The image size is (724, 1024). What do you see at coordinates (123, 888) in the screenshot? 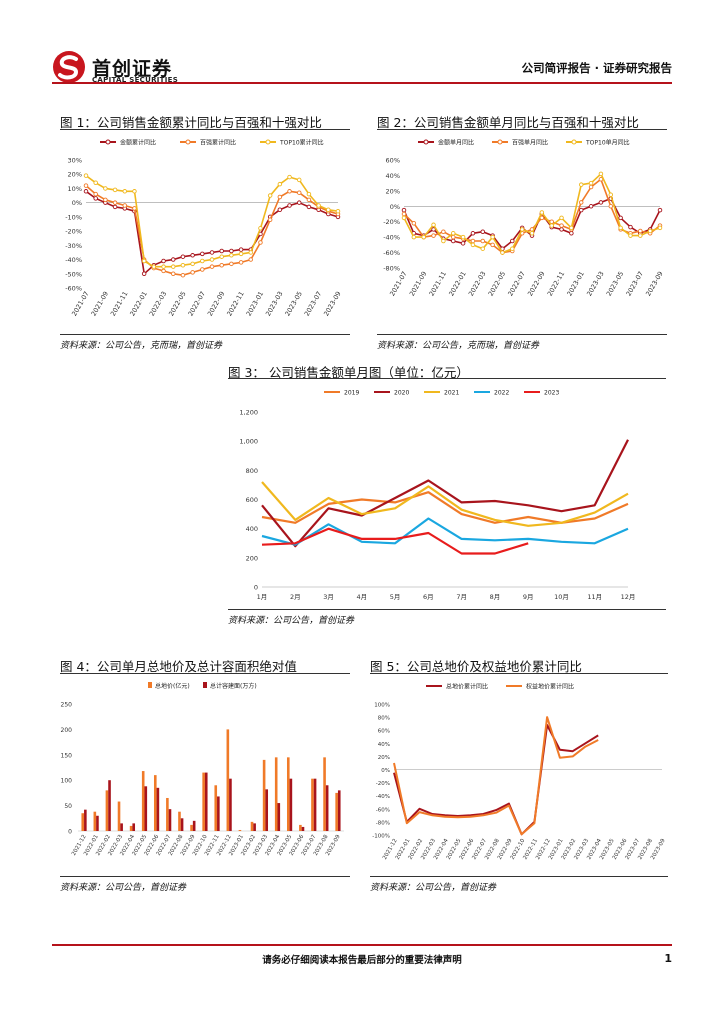
I see `fig4-source: 资料来源：公司公告，首创证券` at bounding box center [123, 888].